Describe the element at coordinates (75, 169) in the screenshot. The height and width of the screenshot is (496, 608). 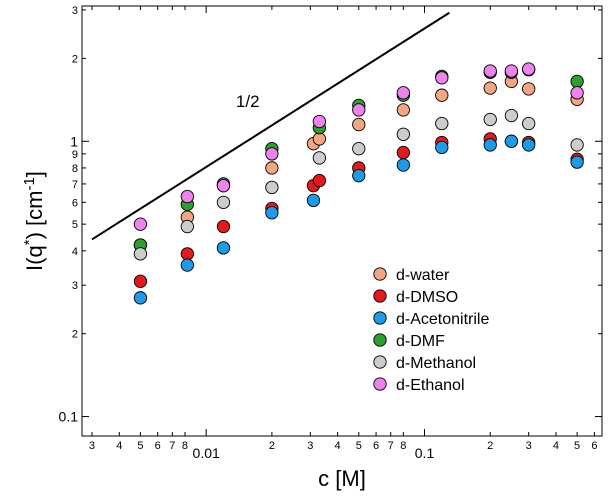
I see `y-tick-label: 8` at that location.